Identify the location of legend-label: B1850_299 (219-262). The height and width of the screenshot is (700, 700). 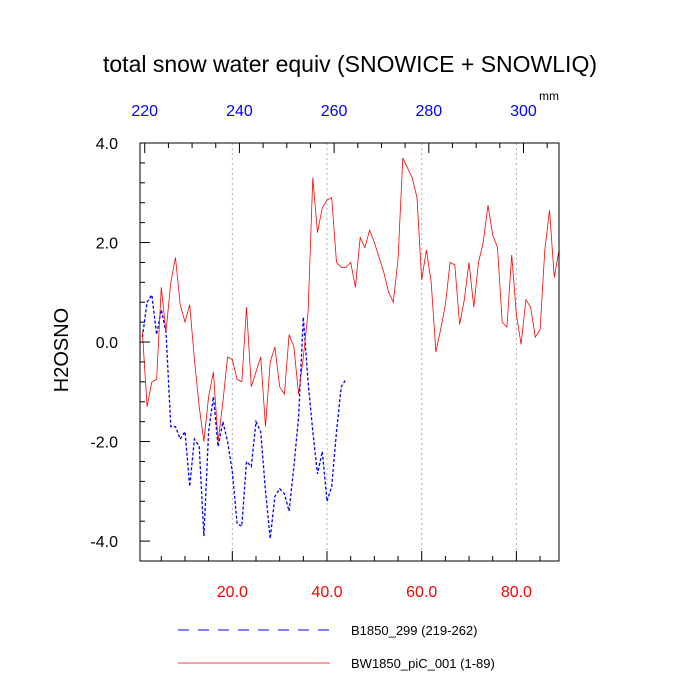
(414, 630).